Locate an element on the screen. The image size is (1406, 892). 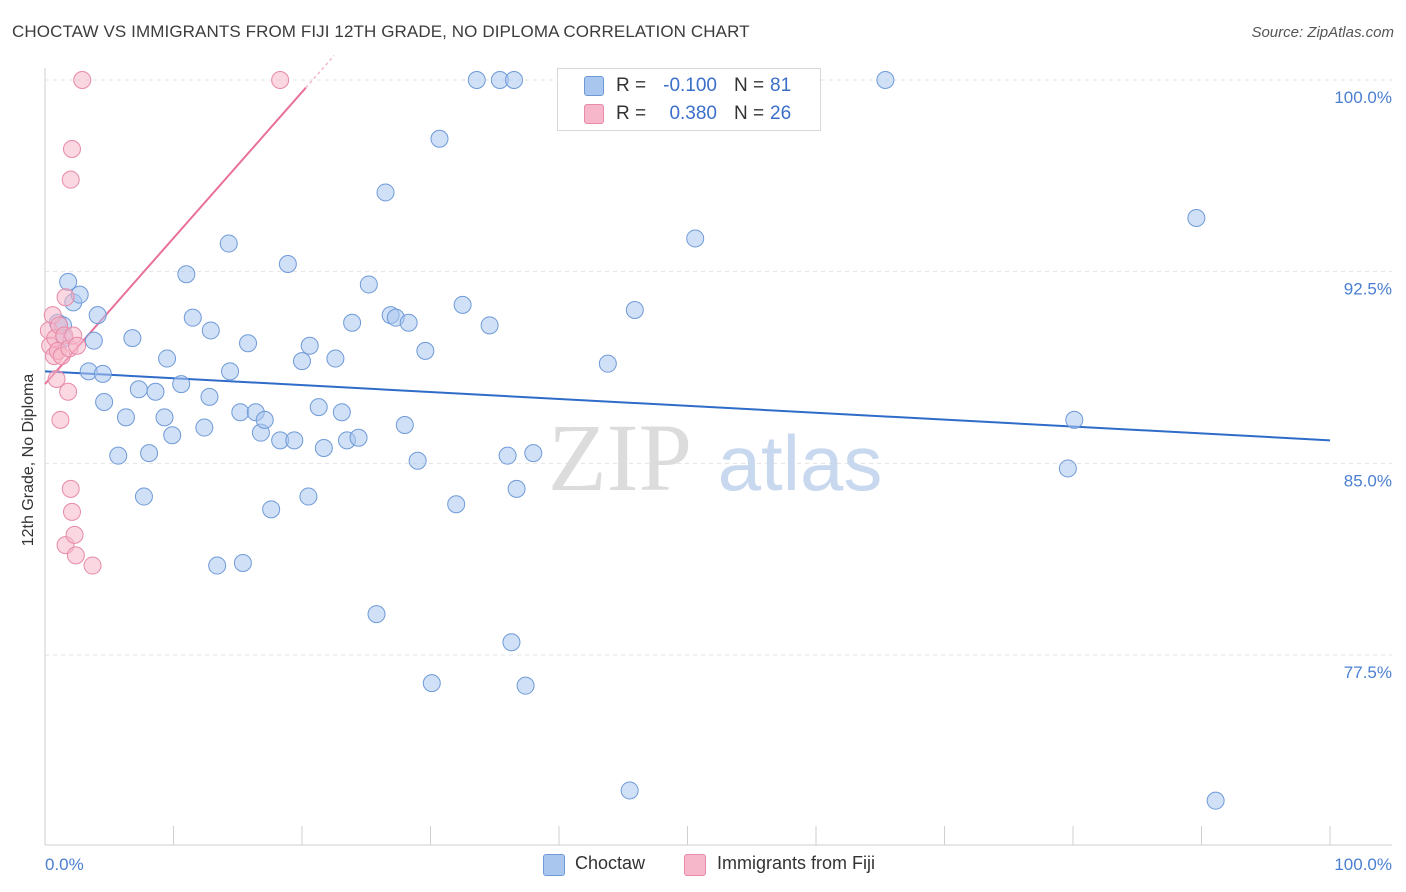
legend-n-value: 26 is located at coordinates (781, 113).